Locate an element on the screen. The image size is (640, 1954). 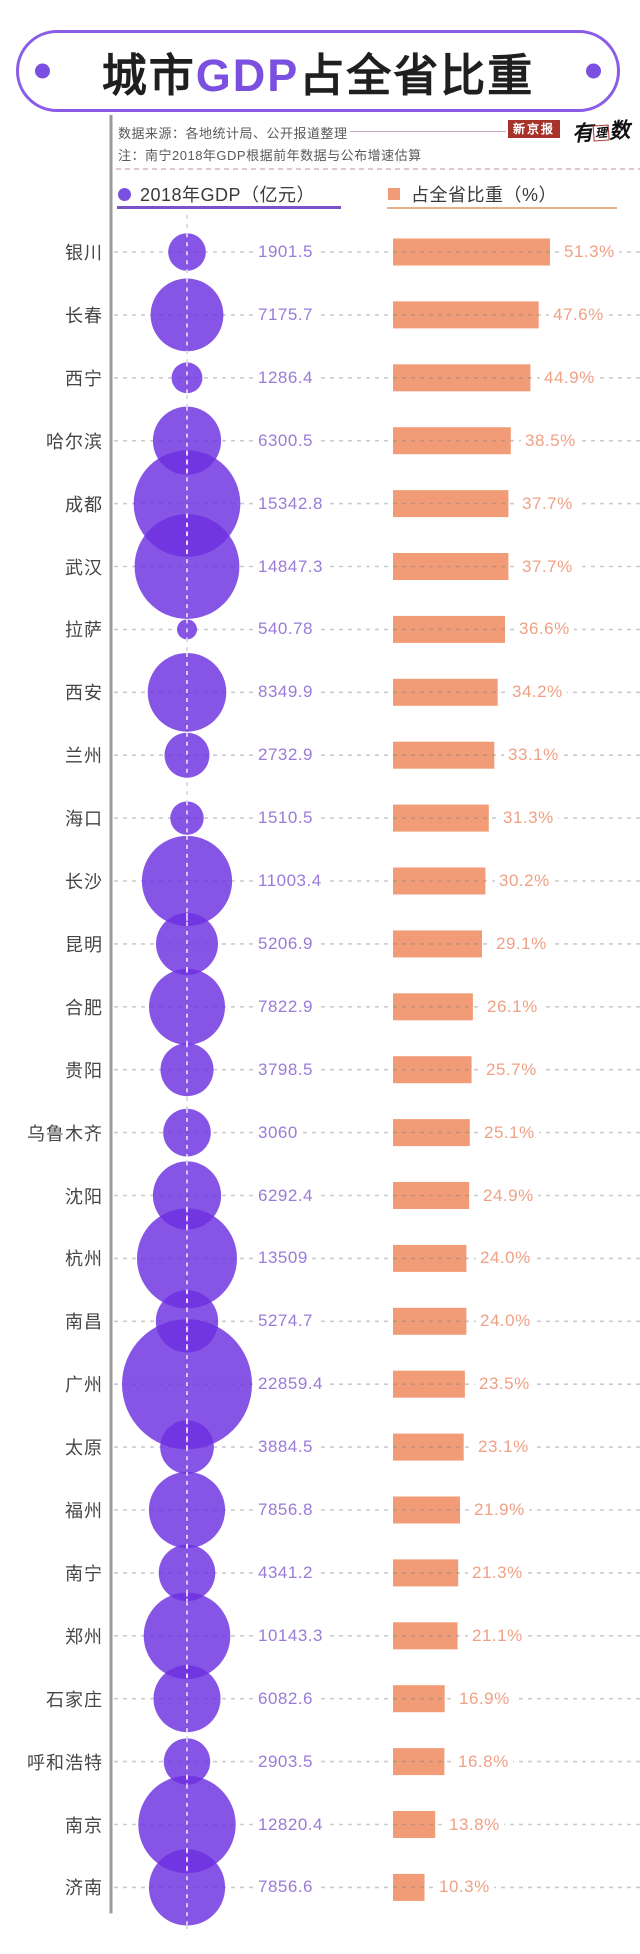
pct-value-贵阳: 25.7% is located at coordinates (511, 1069).